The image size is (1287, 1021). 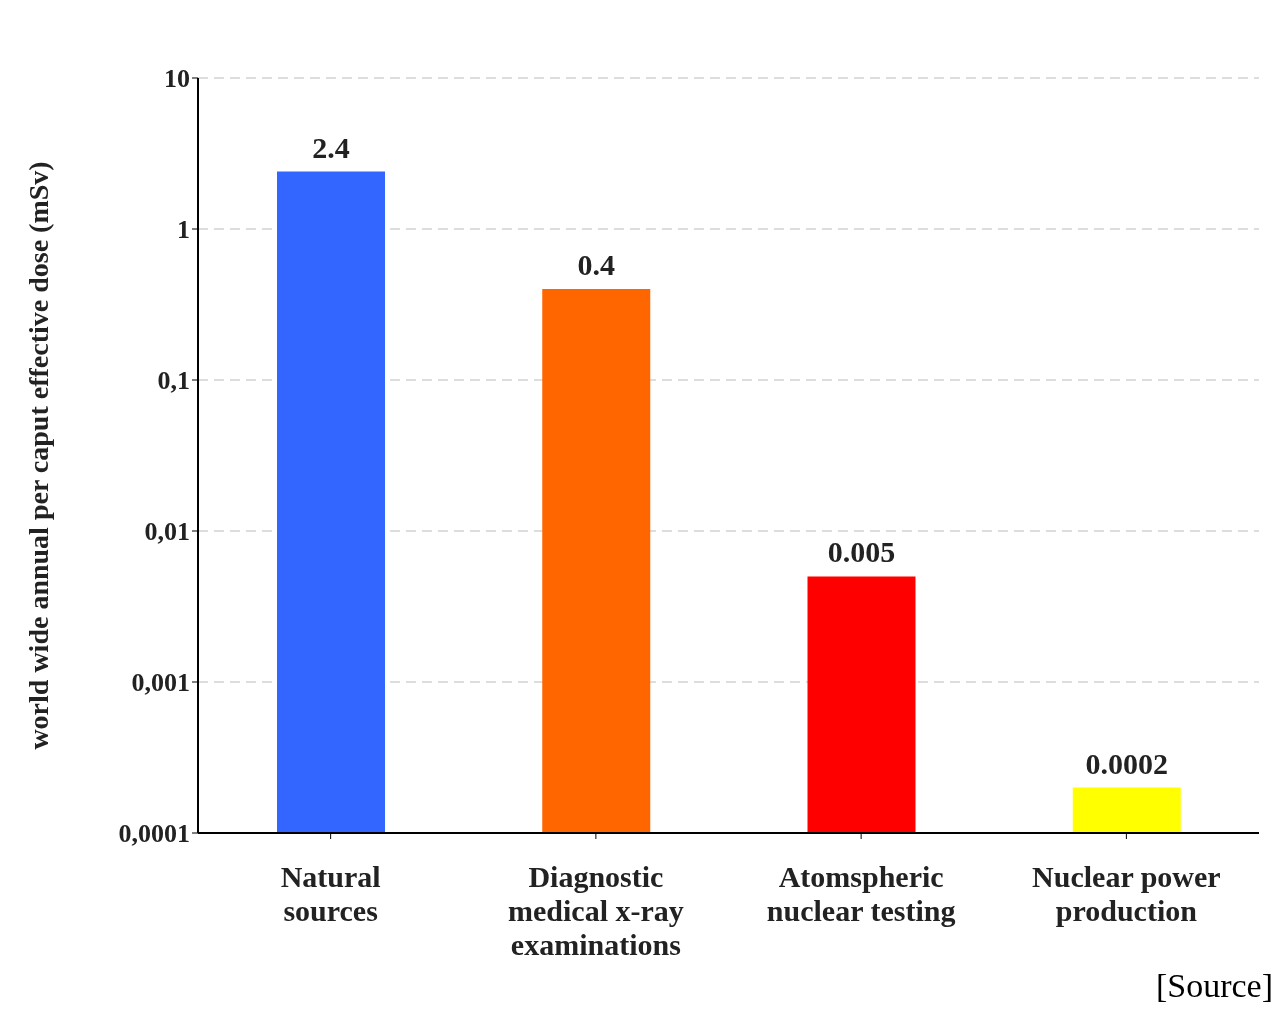 I want to click on y-tick-label: 0,001, so click(x=160, y=683).